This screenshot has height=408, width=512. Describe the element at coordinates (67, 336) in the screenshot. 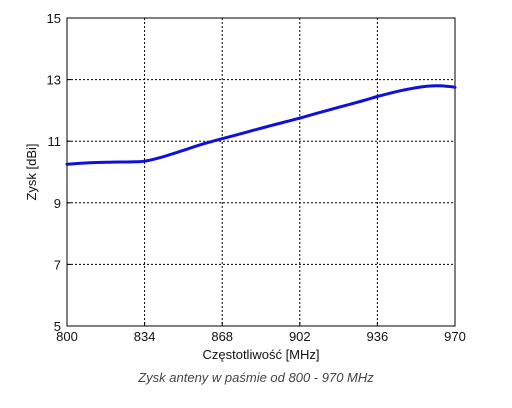

I see `x-tick-label: 800` at that location.